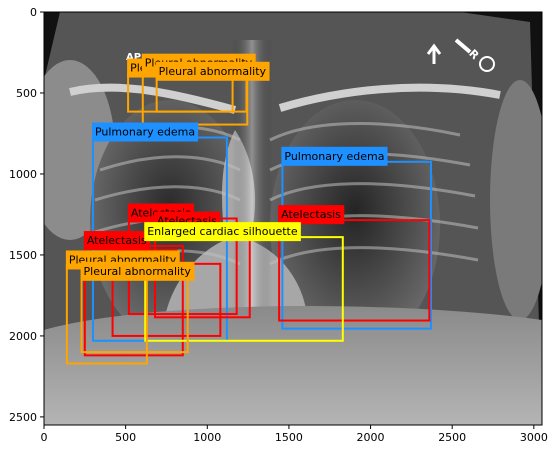 The image size is (553, 450). What do you see at coordinates (452, 437) in the screenshot?
I see `x-tick-label: 2500` at bounding box center [452, 437].